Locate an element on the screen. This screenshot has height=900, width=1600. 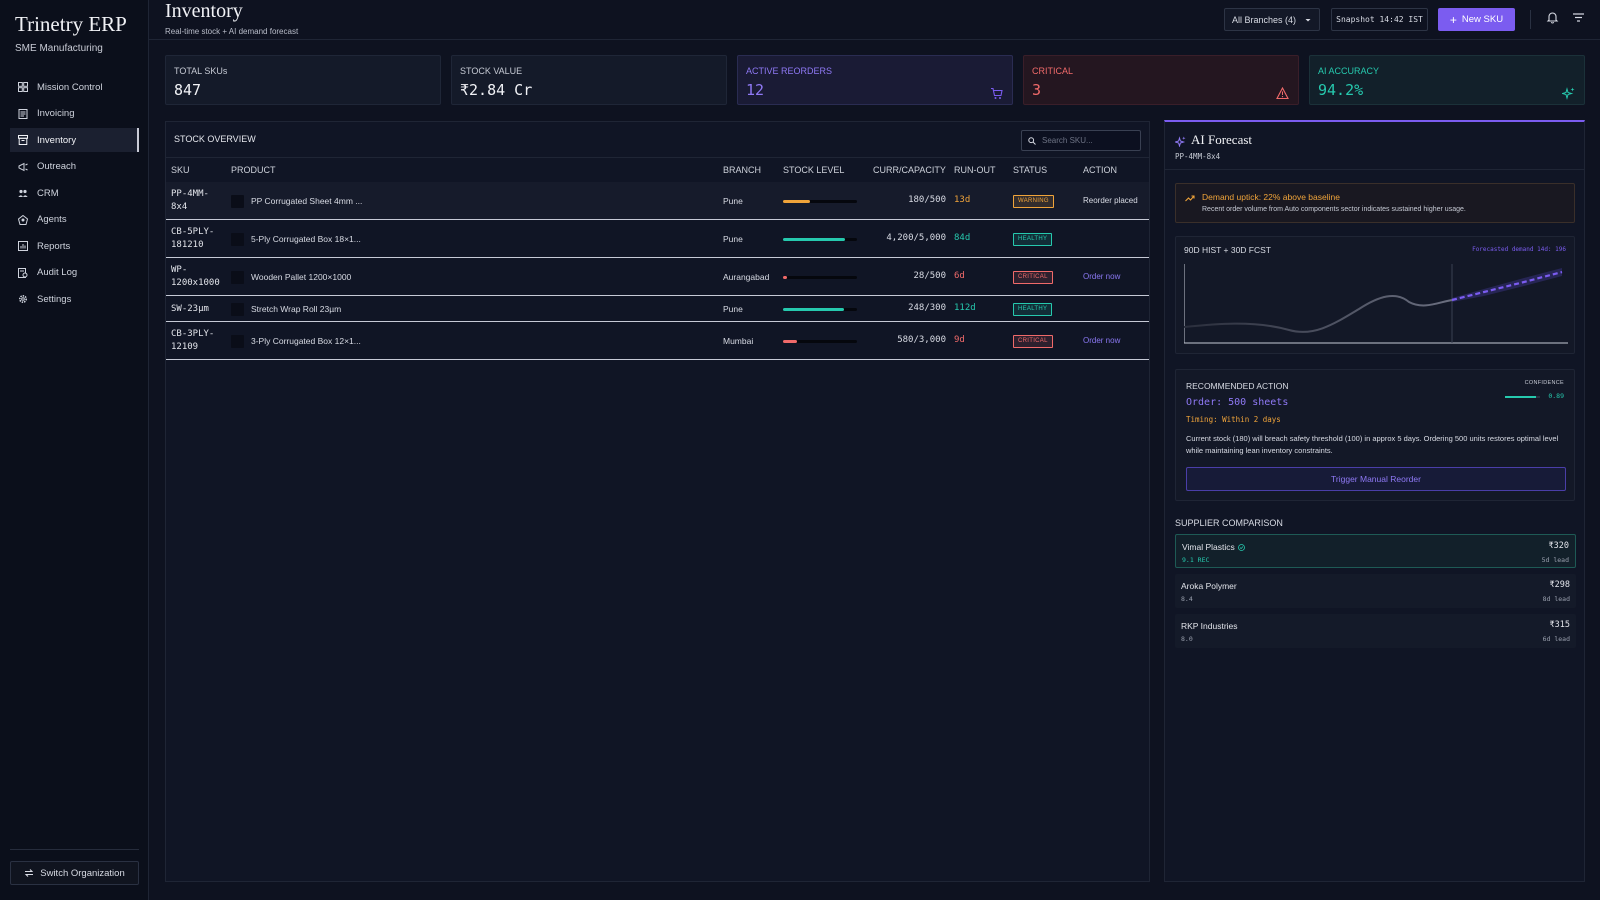
sku-cell: CB-5PLY- 181210 is located at coordinates (192, 239).